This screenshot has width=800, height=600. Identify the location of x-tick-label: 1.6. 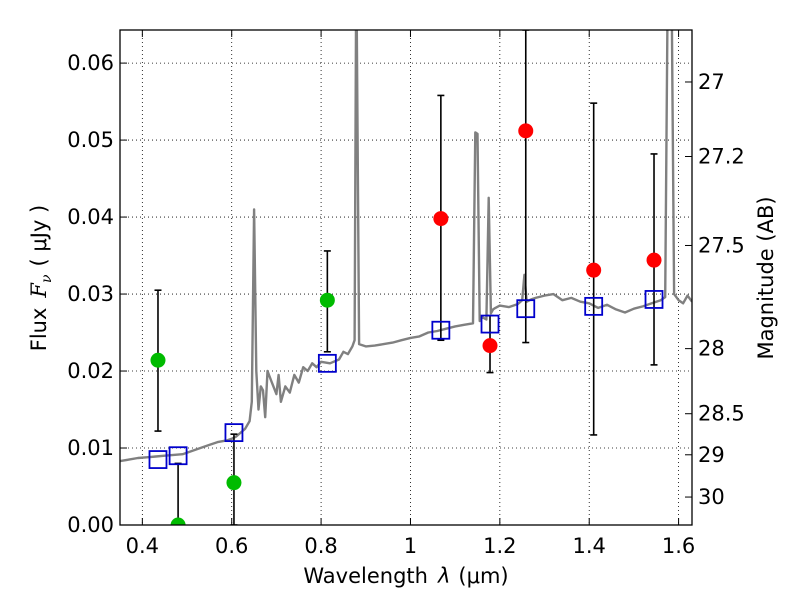
(678, 546).